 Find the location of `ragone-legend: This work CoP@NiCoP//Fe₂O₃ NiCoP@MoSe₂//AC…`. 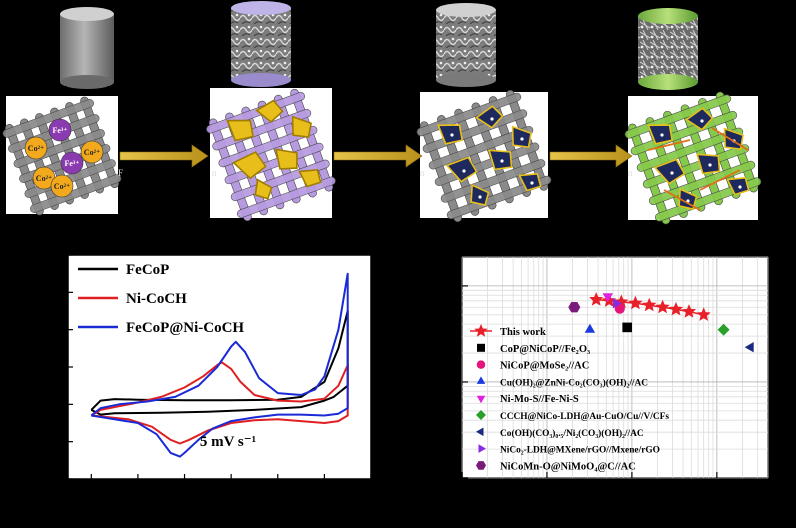

ragone-legend: This work CoP@NiCoP//Fe₂O₃ NiCoP@MoSe₂//AC… is located at coordinates (569, 398).